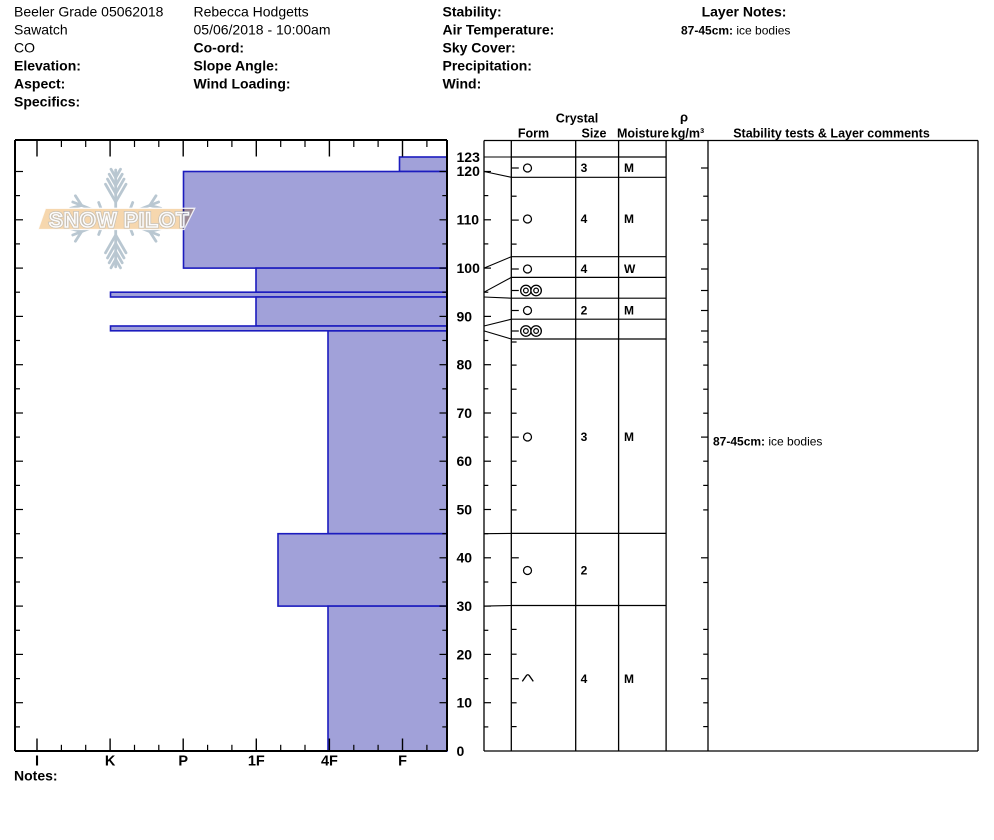  What do you see at coordinates (465, 509) in the screenshot?
I see `svg-text: 50` at bounding box center [465, 509].